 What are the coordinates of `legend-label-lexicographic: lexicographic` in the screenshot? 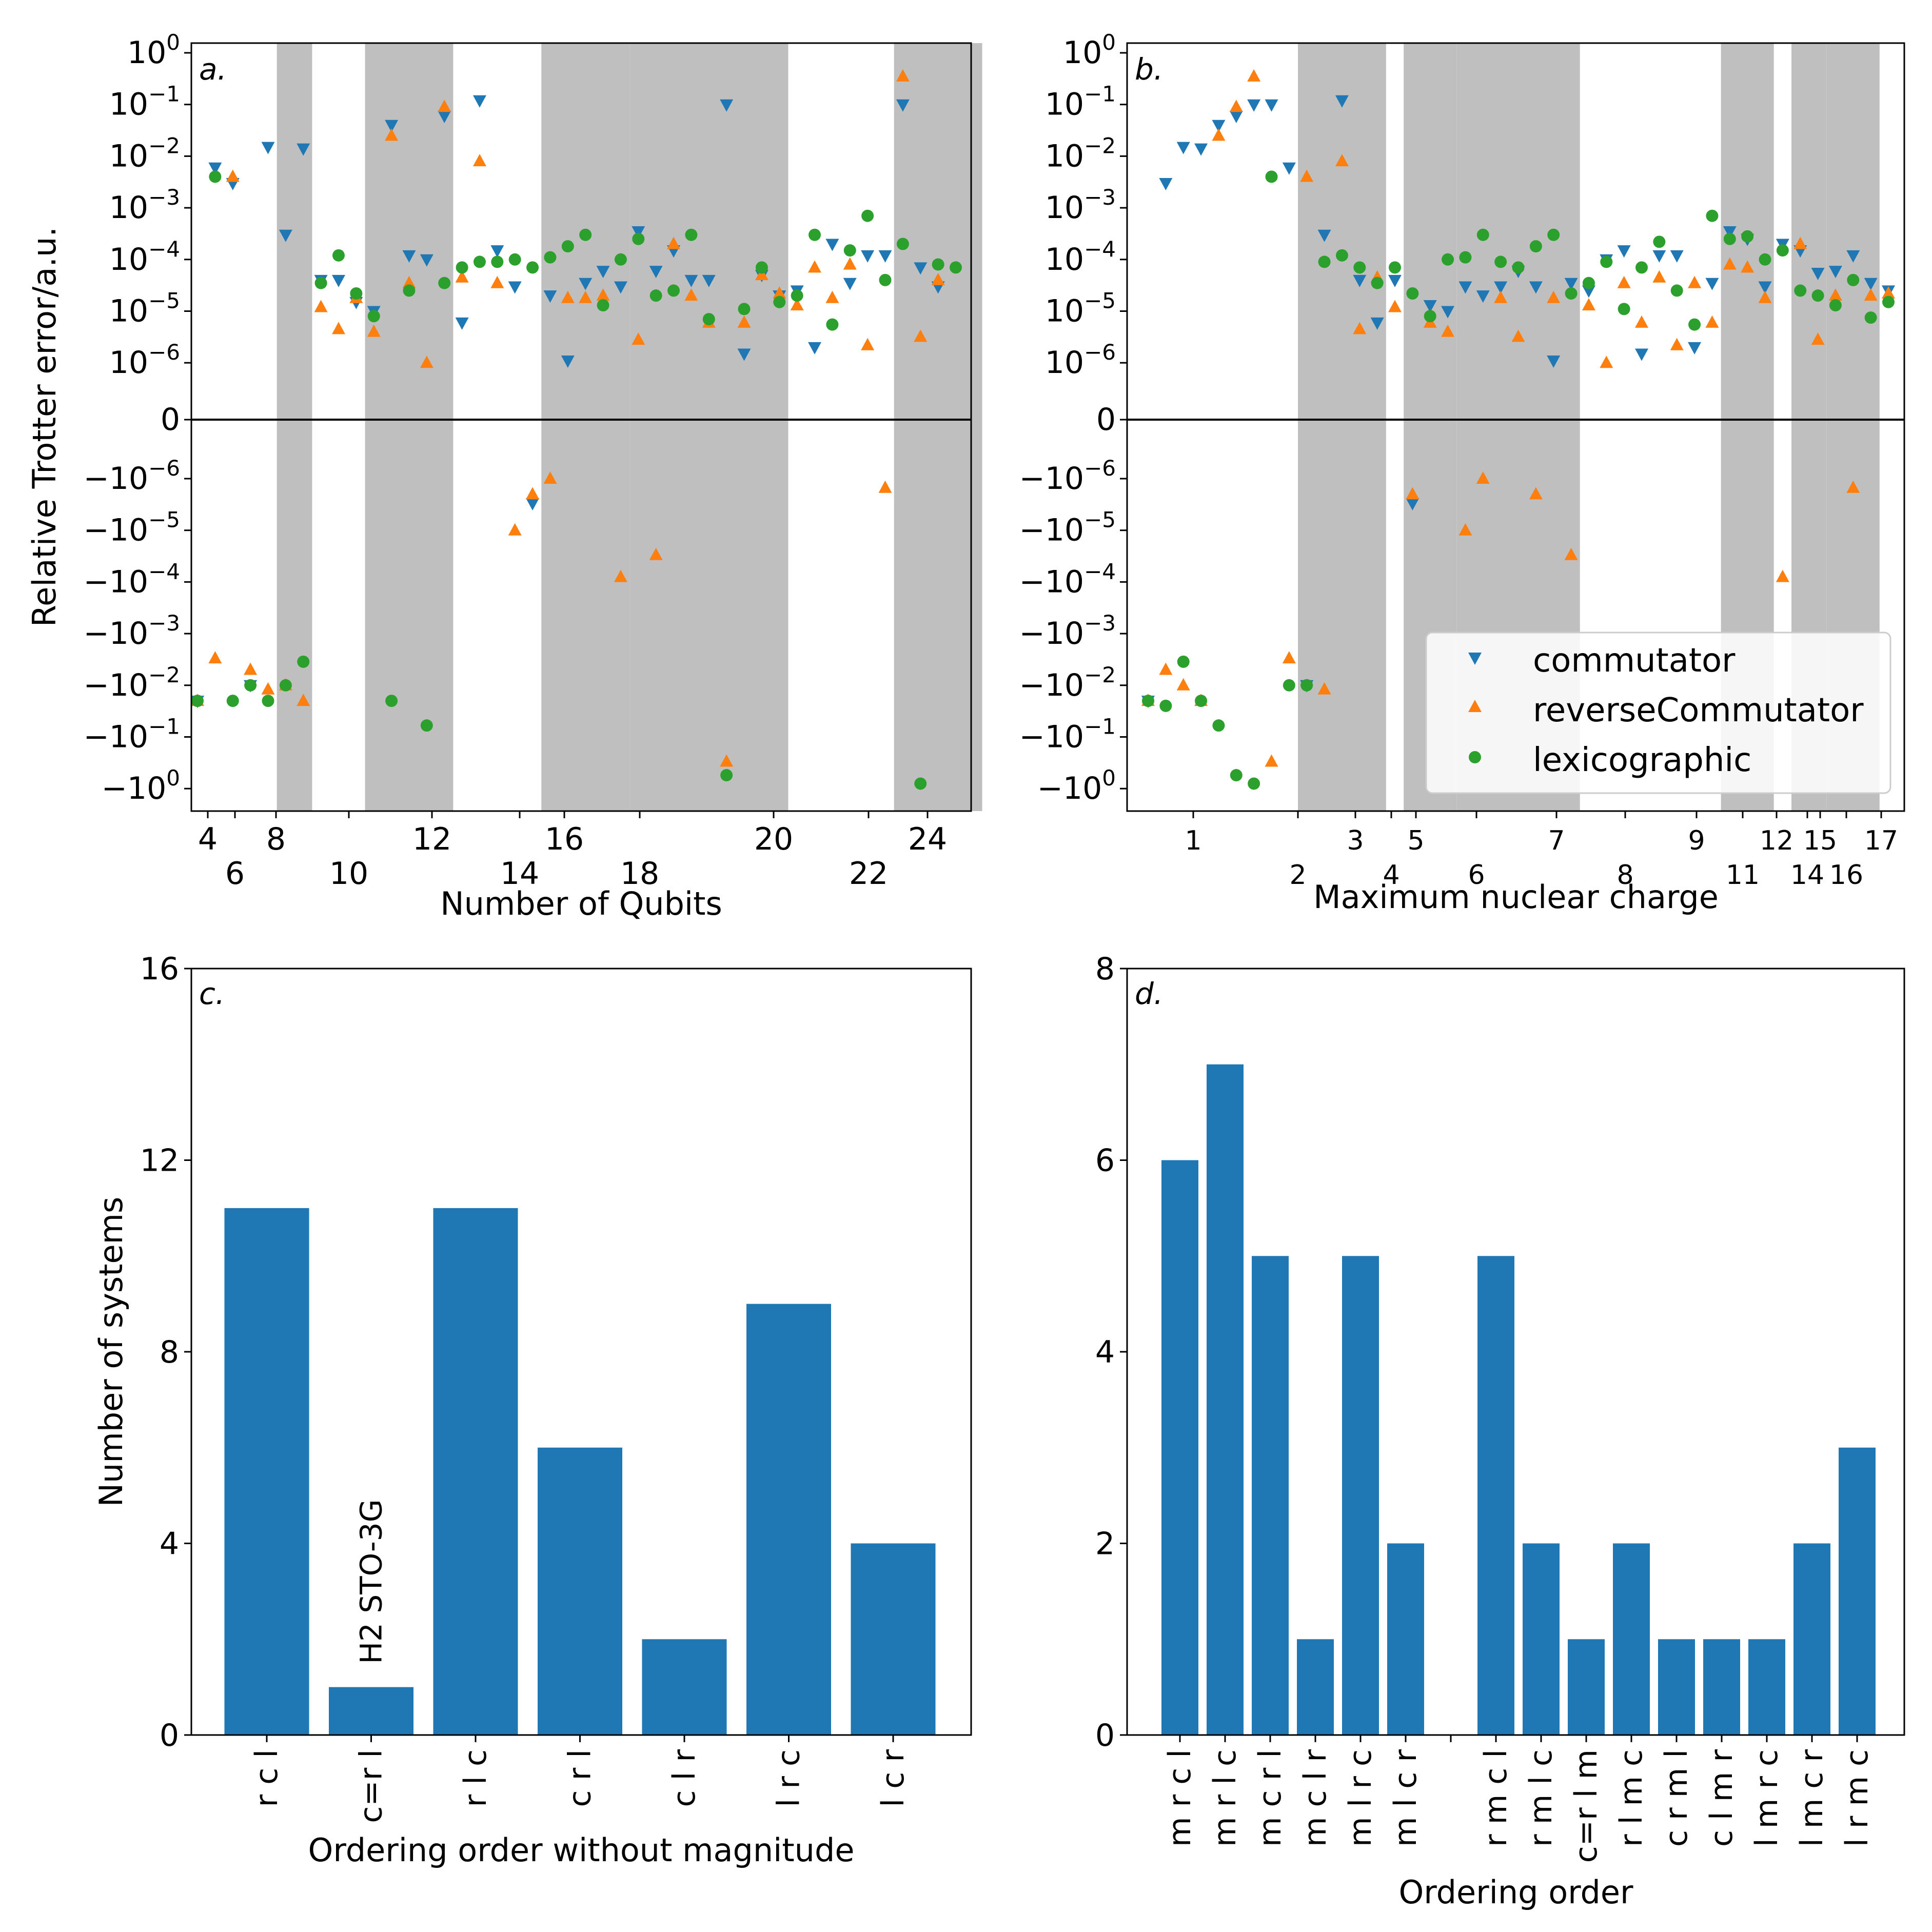 It's located at (1642, 760).